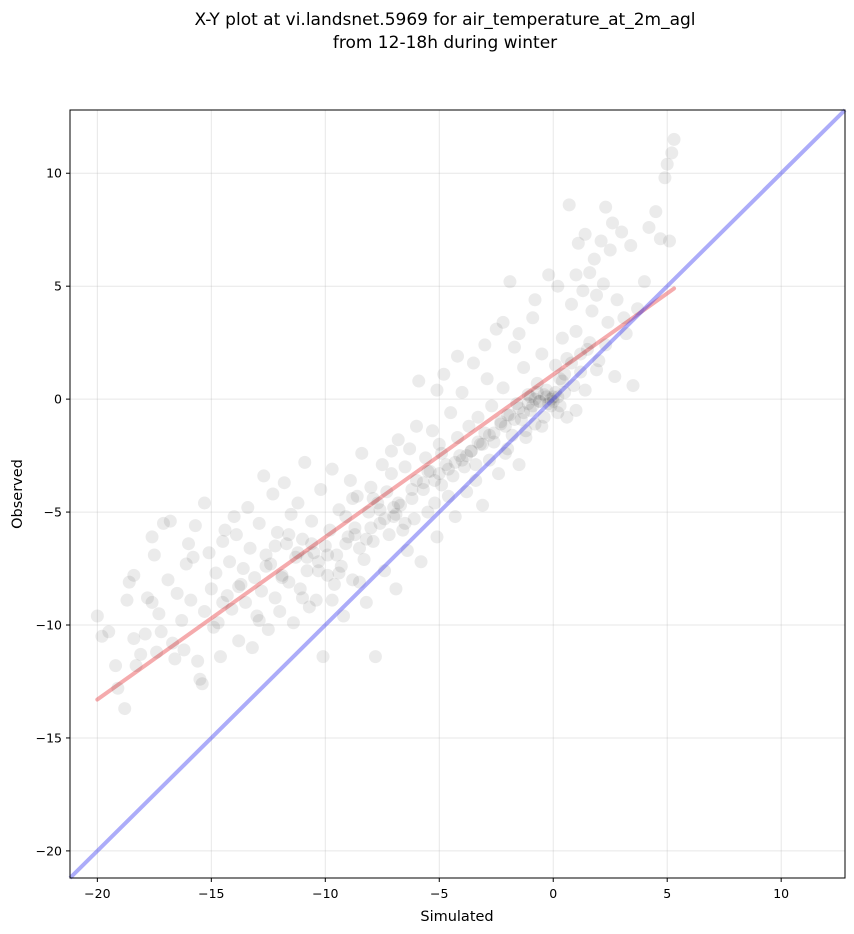 This screenshot has height=934, width=854. I want to click on y-axis: −20 −15 −10 −5 0 5 10, so click(53, 512).